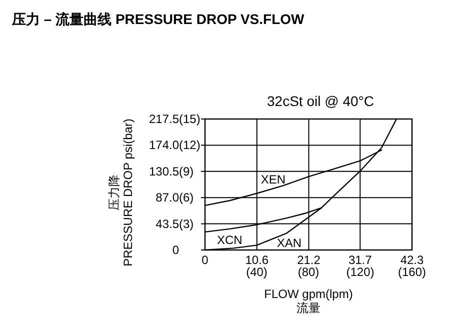  What do you see at coordinates (189, 145) in the screenshot?
I see `y2-tick-label: (12)` at bounding box center [189, 145].